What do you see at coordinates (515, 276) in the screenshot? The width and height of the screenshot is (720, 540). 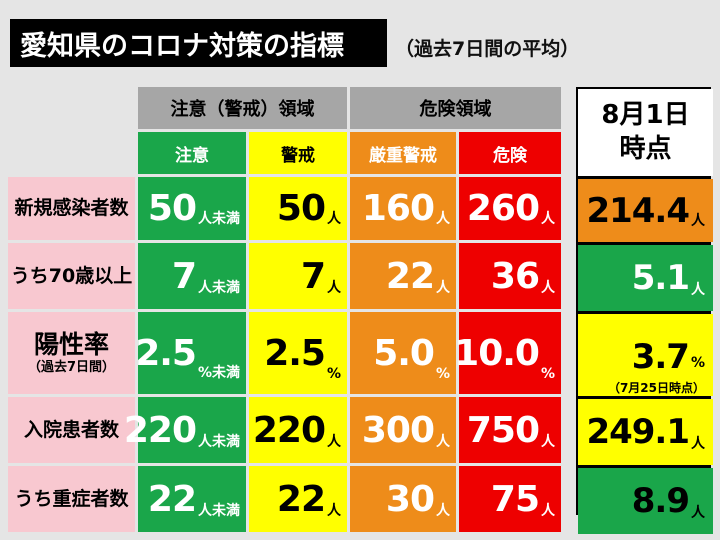 I see `value-number: 36` at bounding box center [515, 276].